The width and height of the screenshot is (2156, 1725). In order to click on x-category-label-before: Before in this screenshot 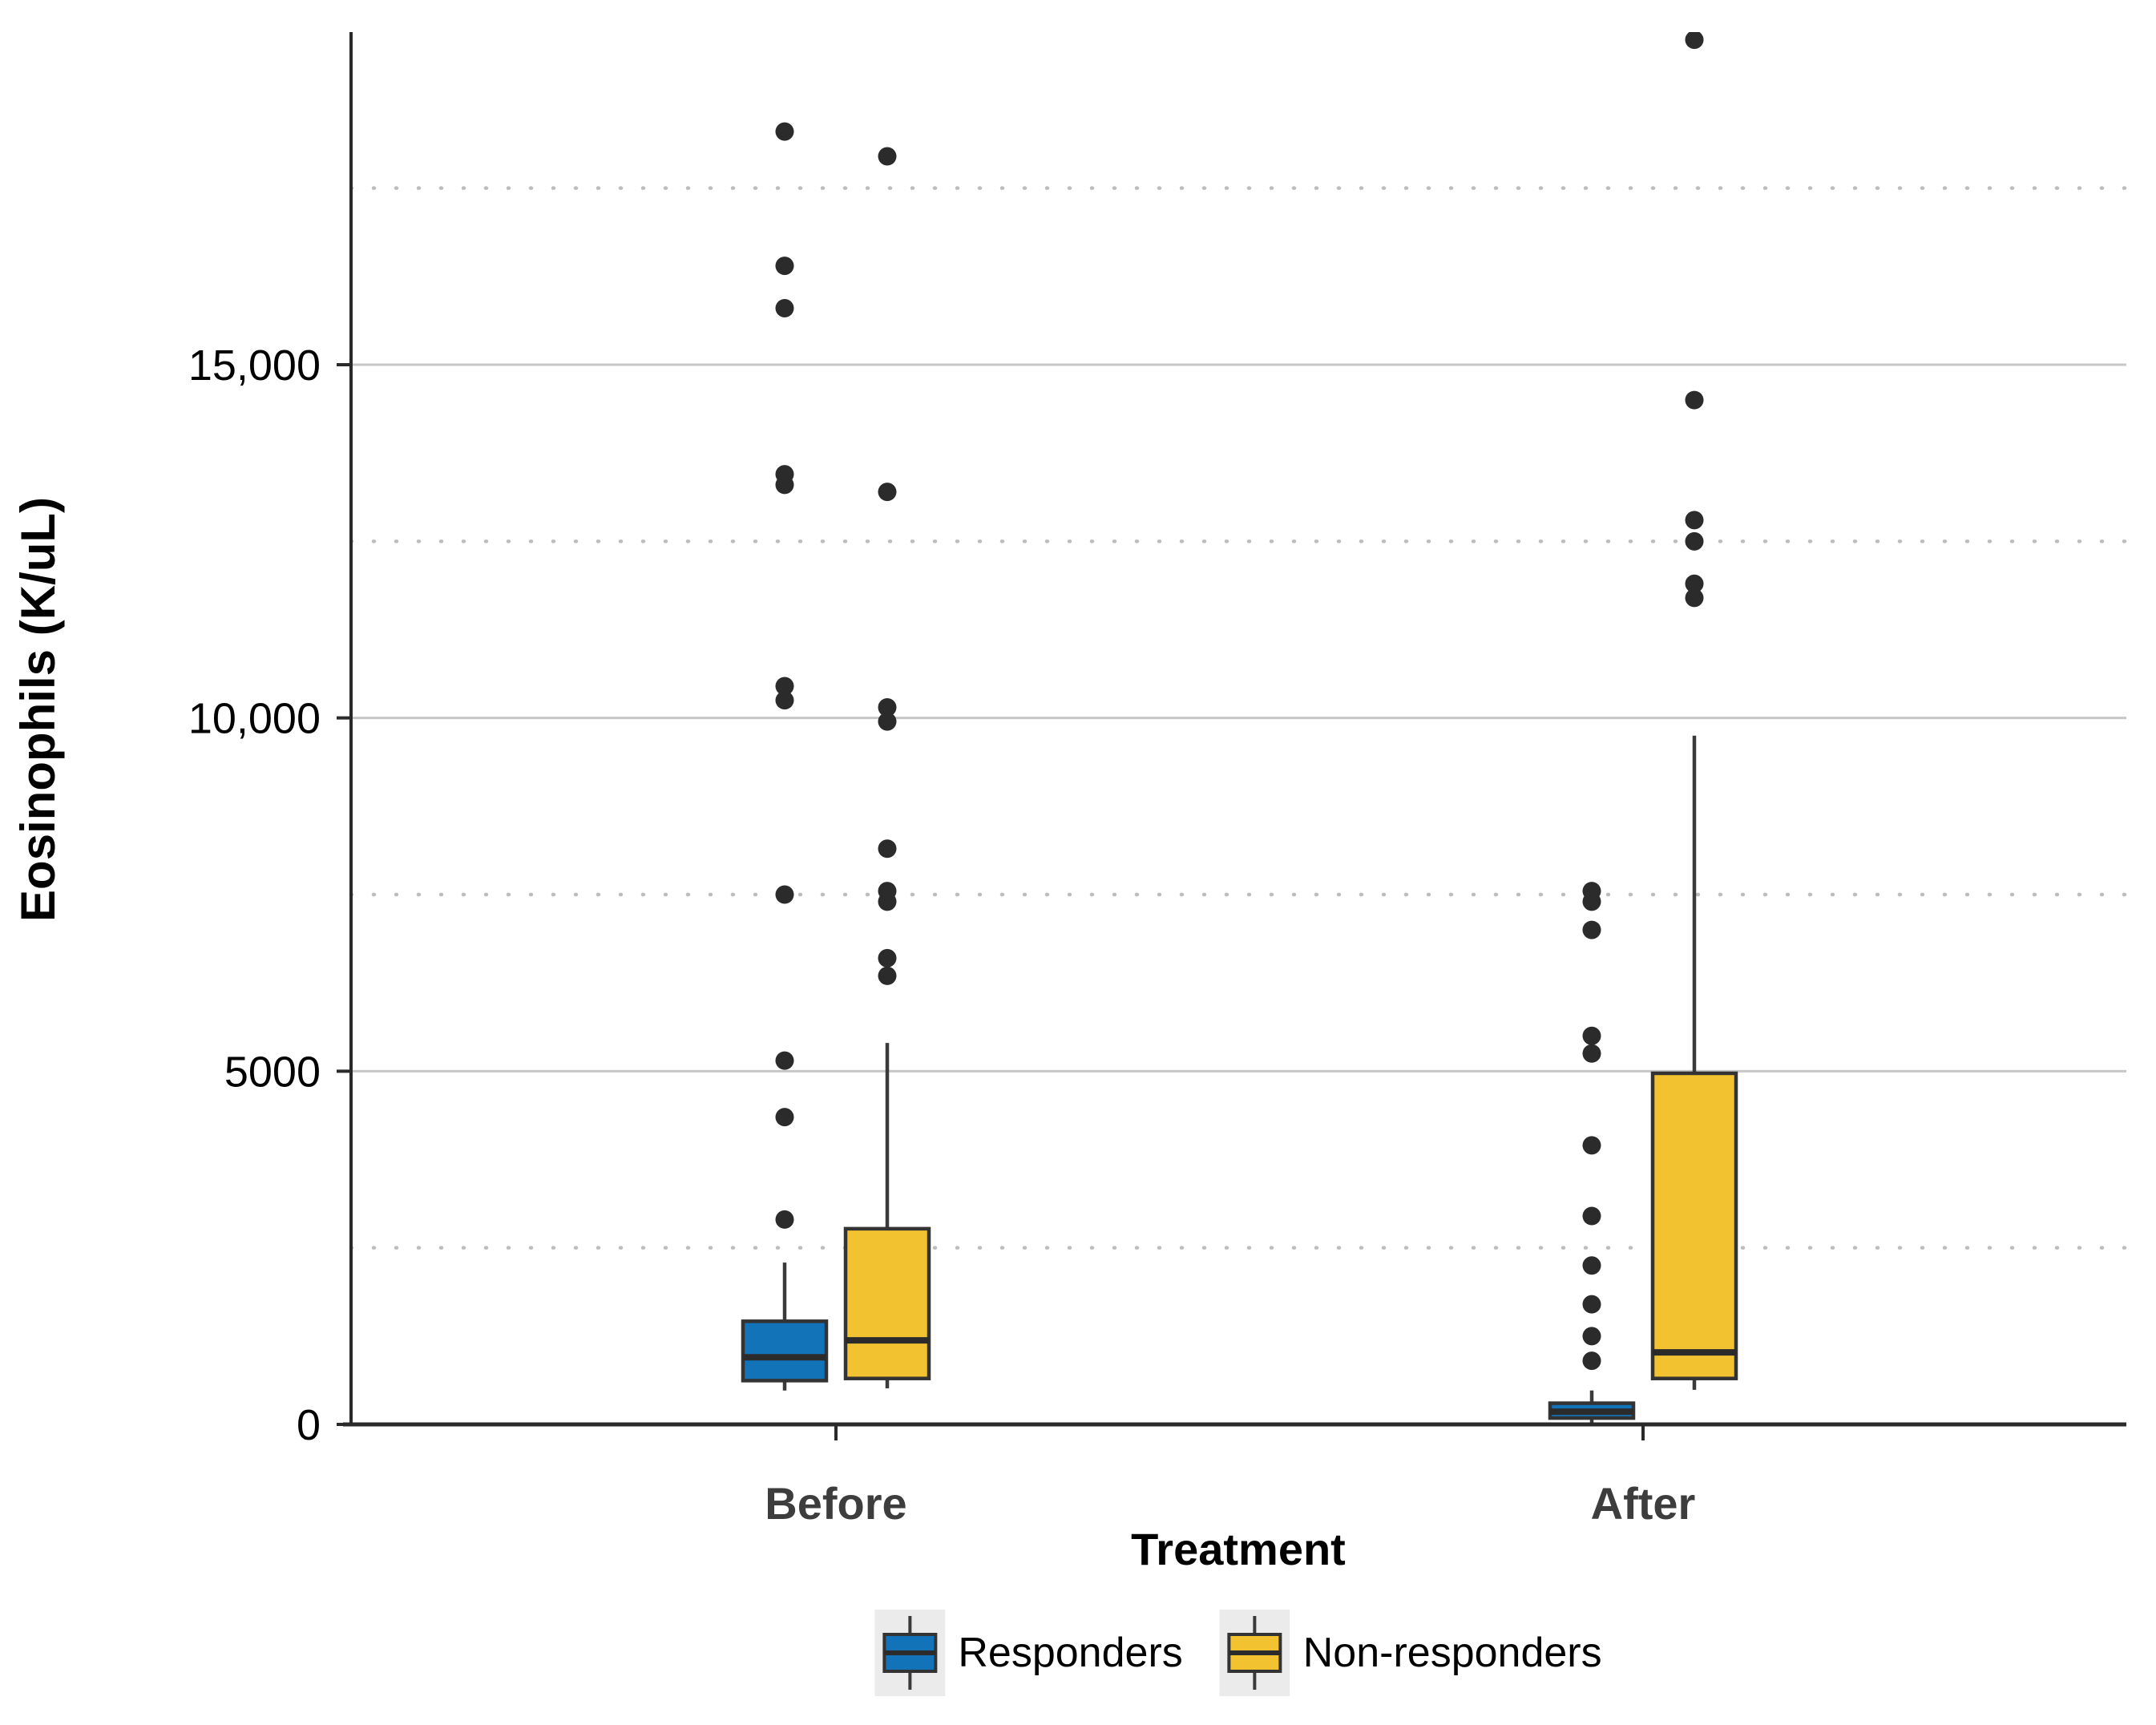, I will do `click(835, 1503)`.